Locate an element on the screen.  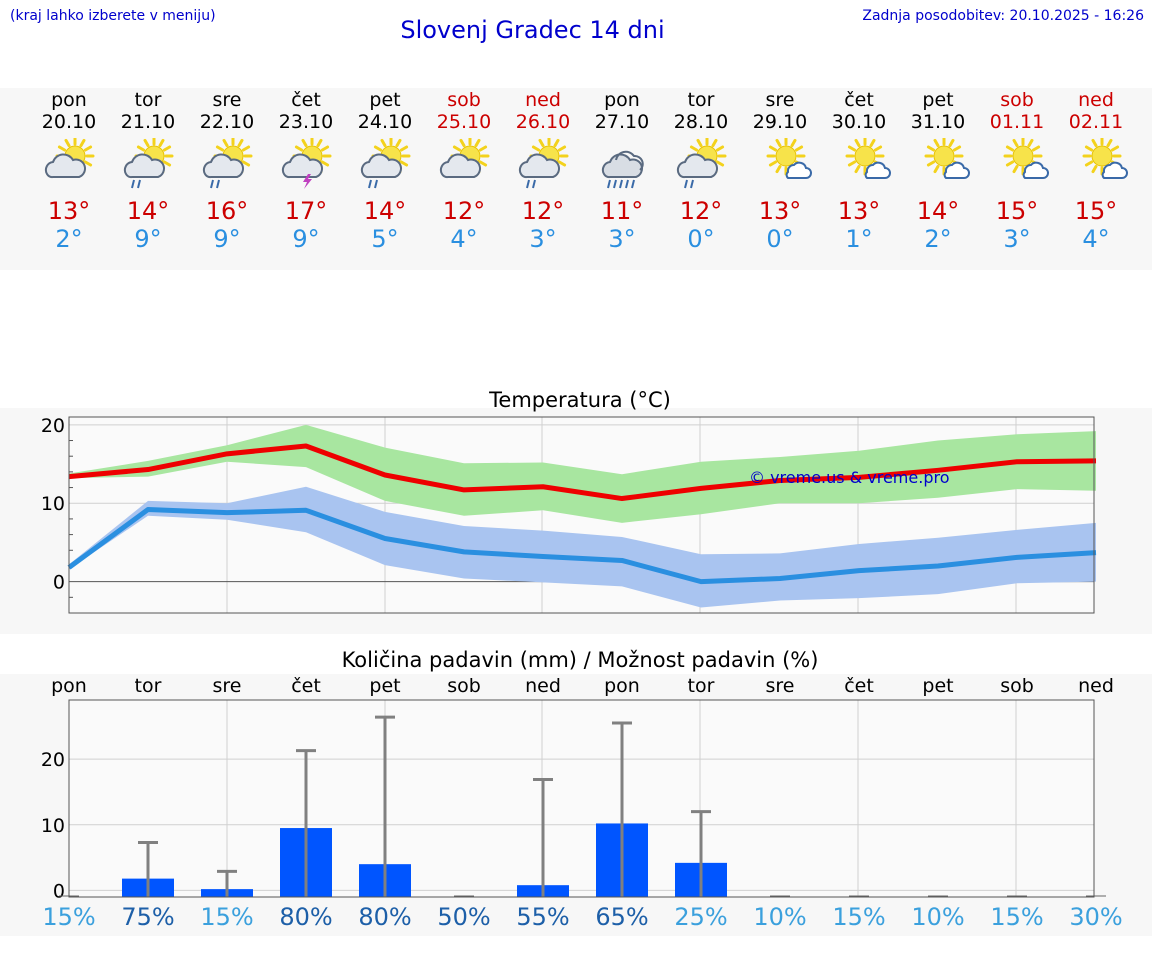
day-date: 31.10 is located at coordinates (938, 122).